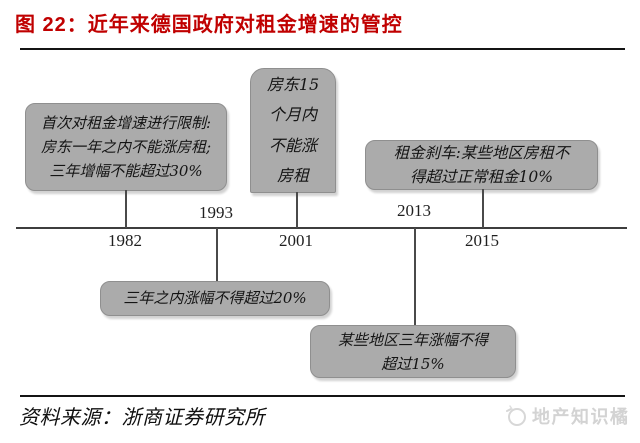 The image size is (640, 443). What do you see at coordinates (321, 228) in the screenshot?
I see `timeline-axis` at bounding box center [321, 228].